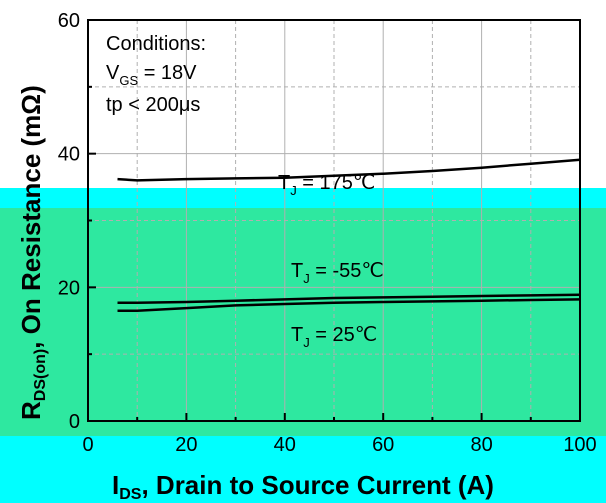  I want to click on x-tick-label: 100, so click(579, 445).